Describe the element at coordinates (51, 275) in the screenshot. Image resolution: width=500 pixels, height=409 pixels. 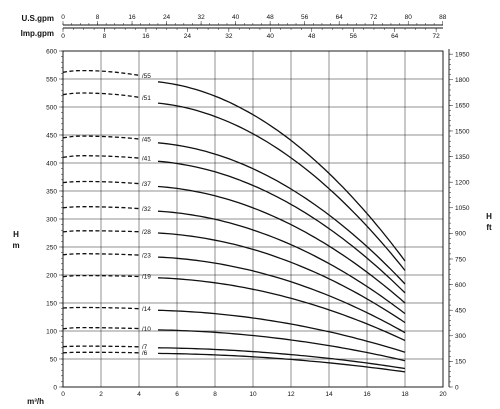
I see `y-left-tick-label: 200` at that location.